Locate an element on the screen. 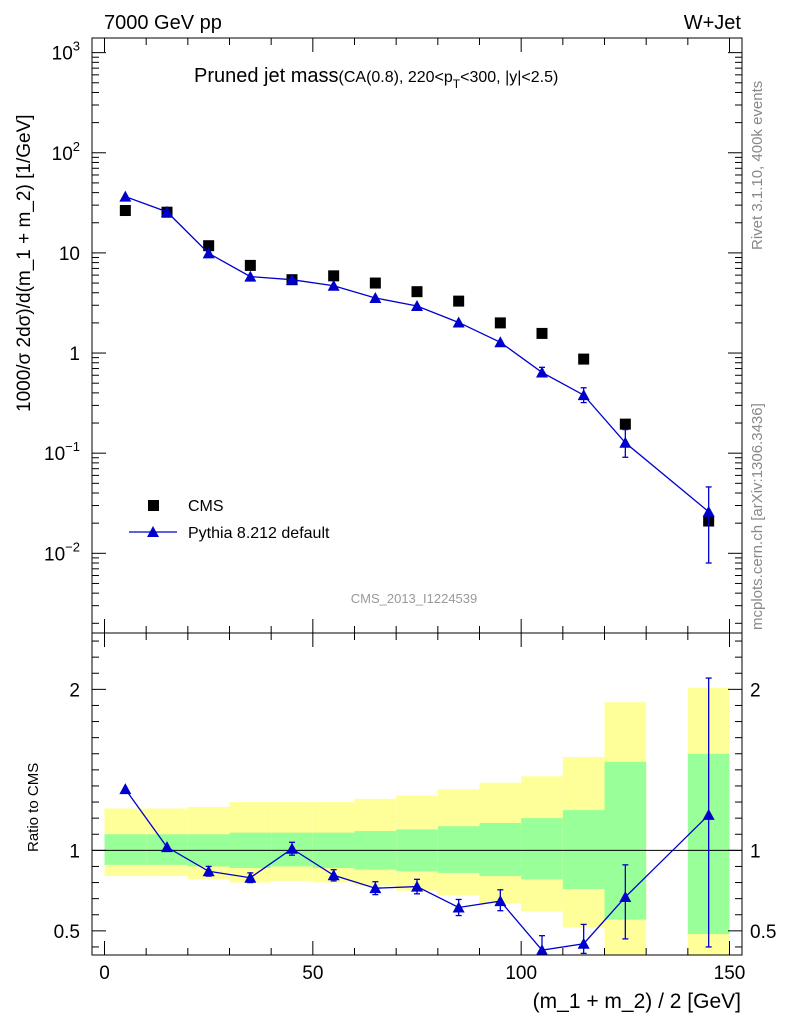  main-y-tick-label: 10³ is located at coordinates (66, 52).